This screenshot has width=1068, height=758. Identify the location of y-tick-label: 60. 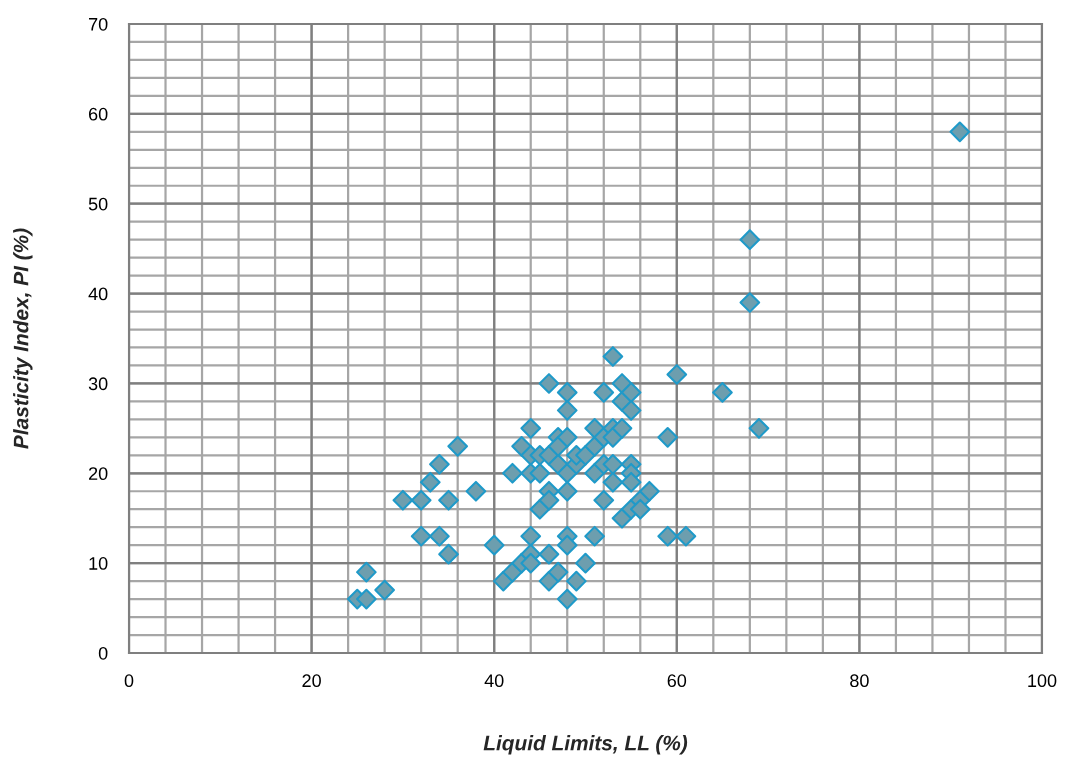
(98, 114).